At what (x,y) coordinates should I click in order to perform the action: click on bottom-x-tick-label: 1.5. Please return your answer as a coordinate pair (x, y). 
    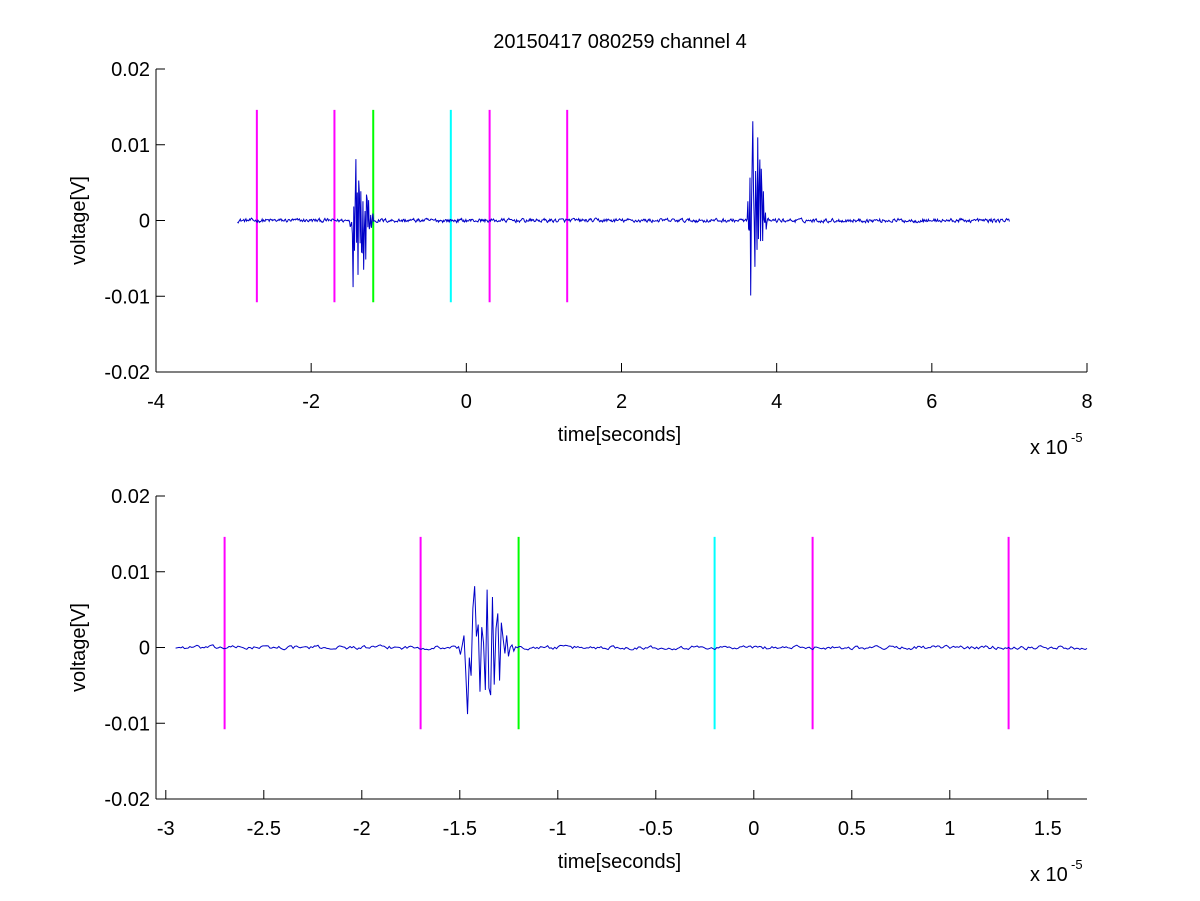
    Looking at the image, I should click on (1048, 829).